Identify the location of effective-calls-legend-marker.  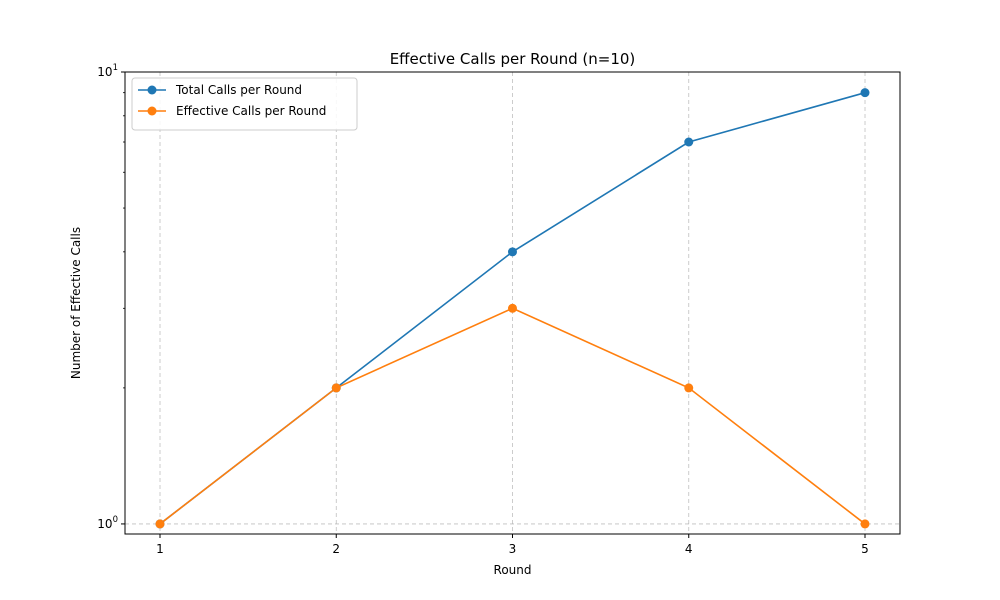
(152, 111).